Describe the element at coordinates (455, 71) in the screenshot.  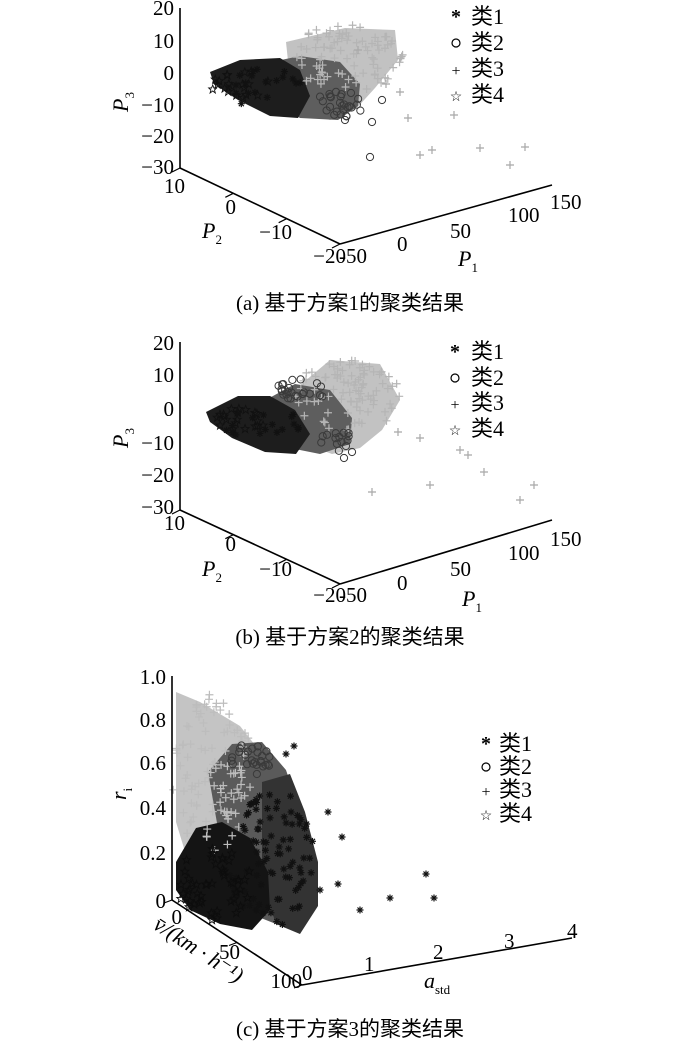
I see `legend-marker-plus: +` at that location.